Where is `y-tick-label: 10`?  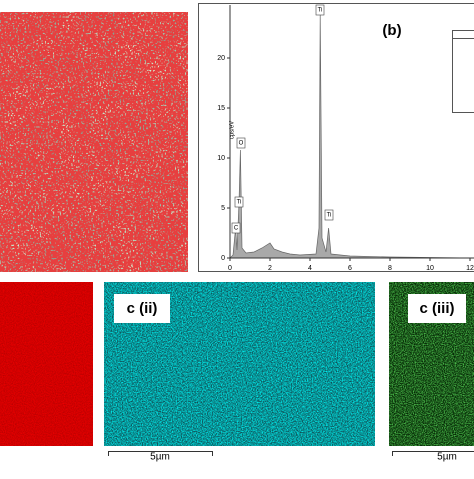 y-tick-label: 10 is located at coordinates (221, 158).